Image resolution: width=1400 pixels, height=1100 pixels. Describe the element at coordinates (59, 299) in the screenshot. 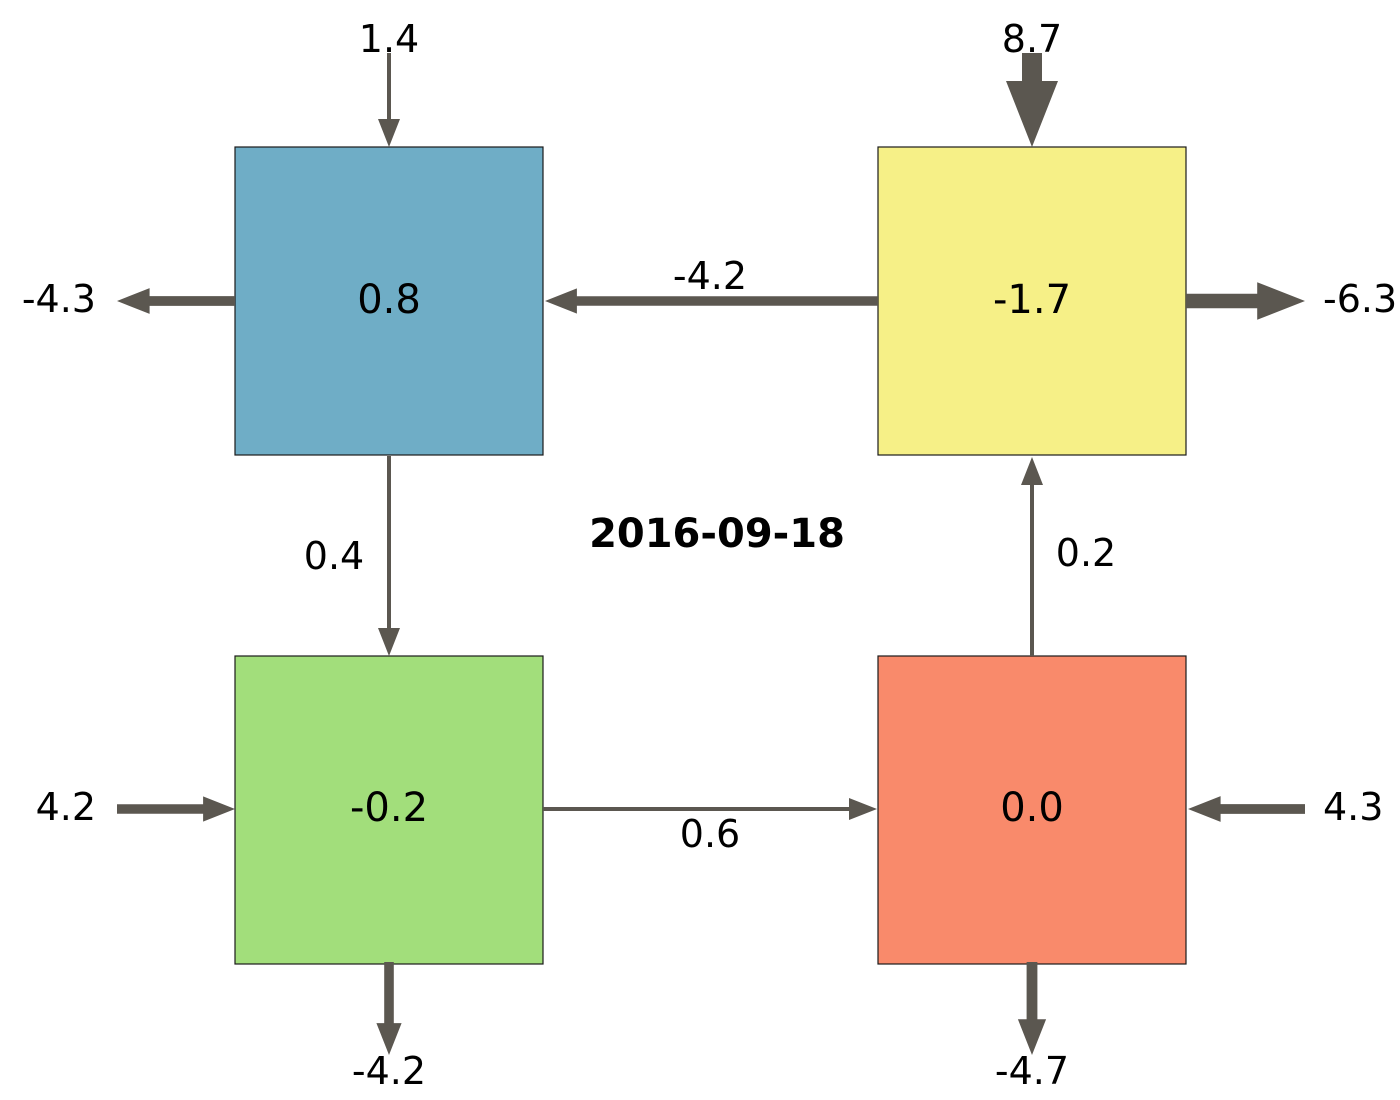

I see `flow-top-left-out-label: -4.3` at that location.